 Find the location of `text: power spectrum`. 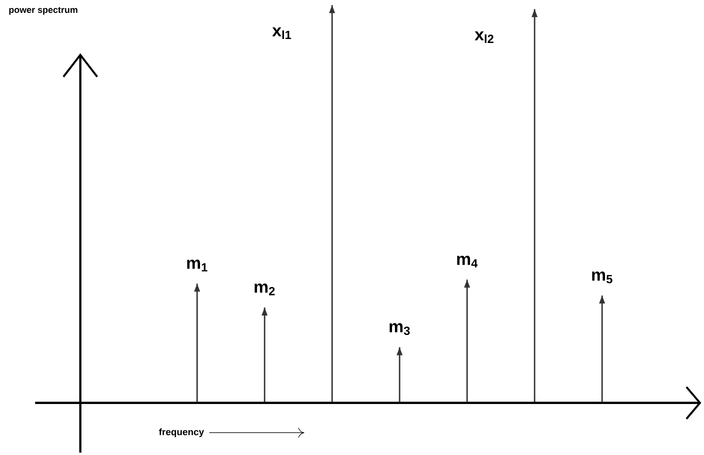

text: power spectrum is located at coordinates (43, 11).